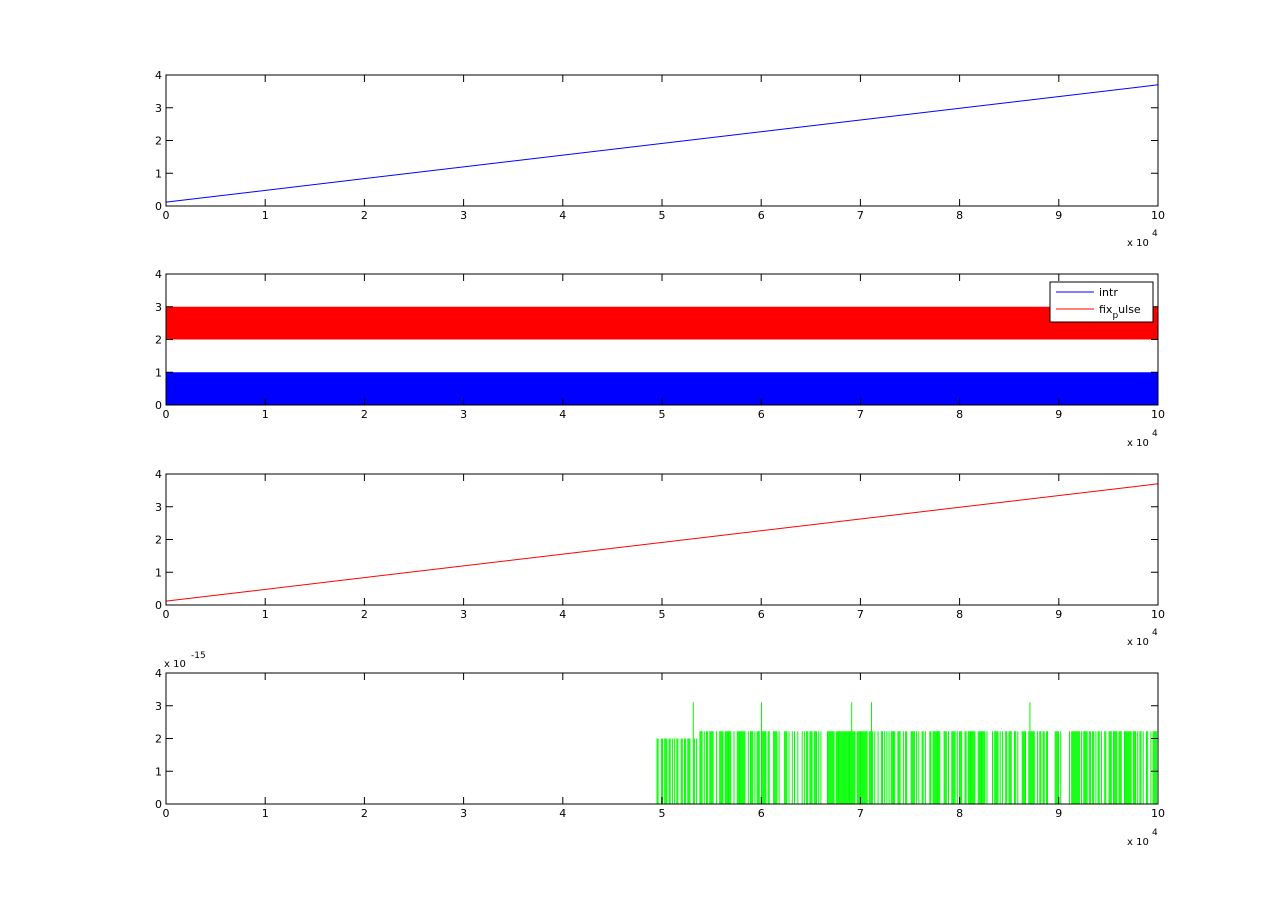 This screenshot has width=1280, height=909. I want to click on subplot-2-series, so click(662, 355).